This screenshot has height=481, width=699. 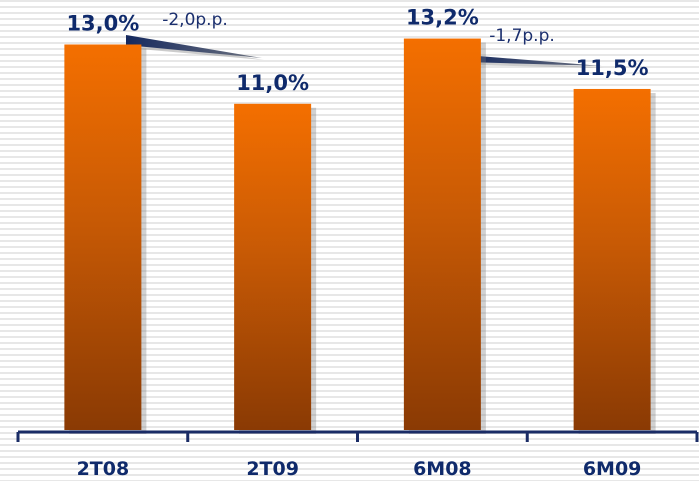 I want to click on bar-2t08, so click(x=103, y=237).